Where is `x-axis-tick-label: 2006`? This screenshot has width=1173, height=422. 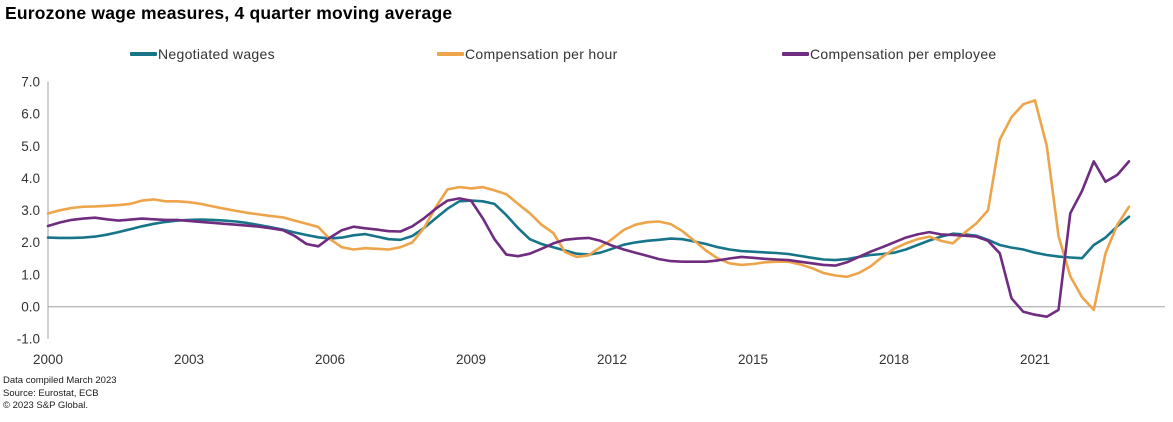 x-axis-tick-label: 2006 is located at coordinates (330, 359).